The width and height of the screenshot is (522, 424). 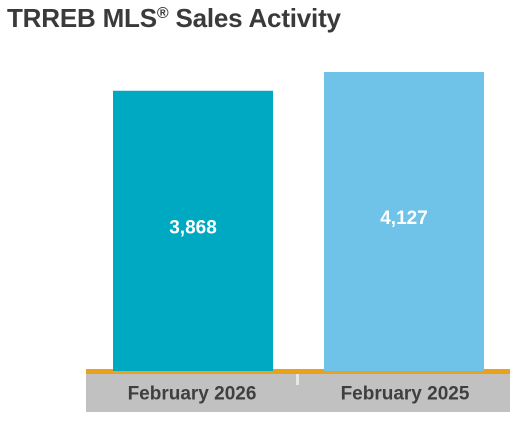 I want to click on chart-title-rest: Sales Activity, so click(x=254, y=18).